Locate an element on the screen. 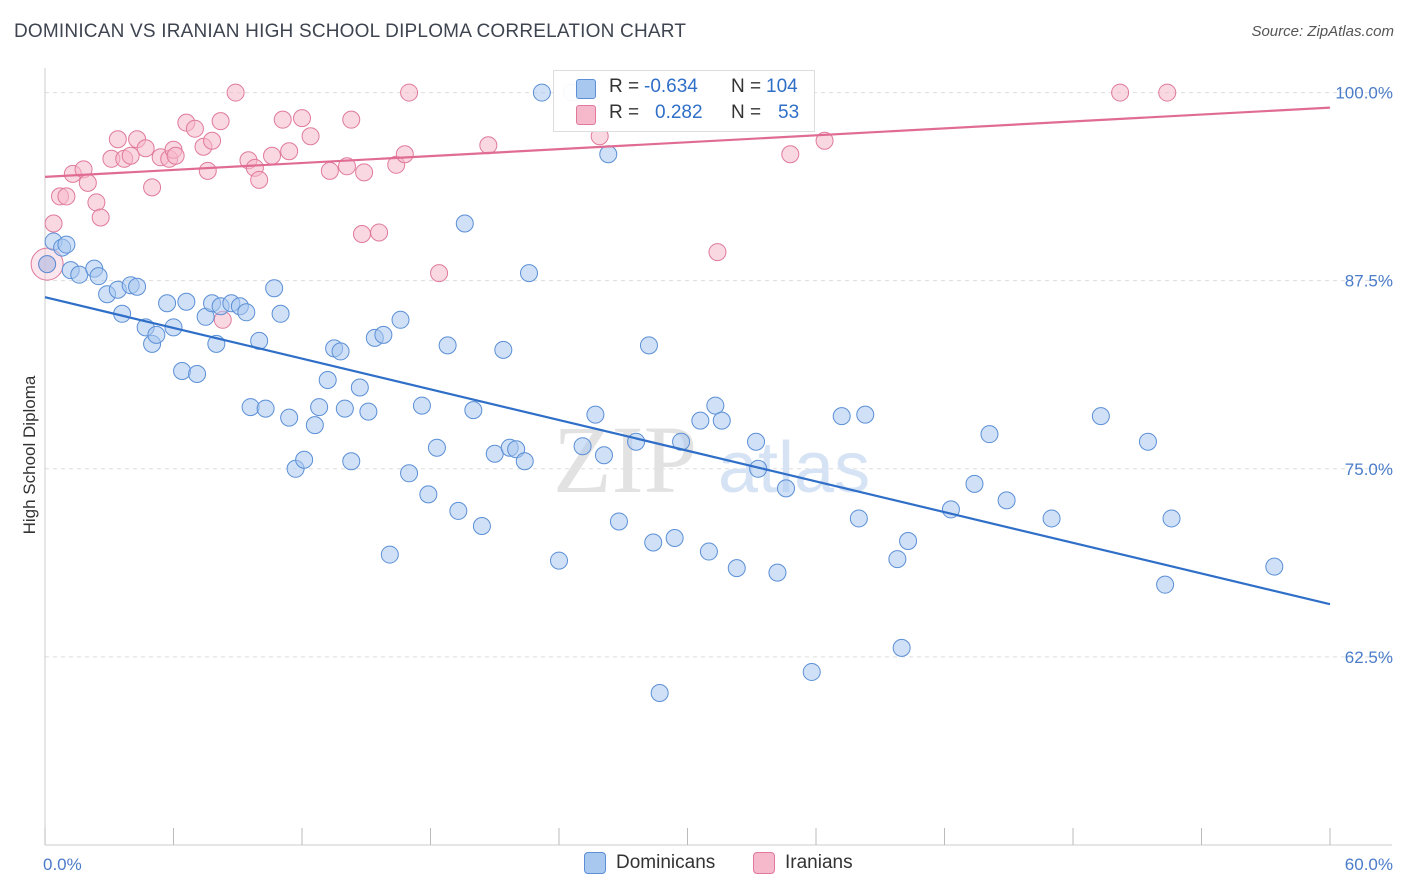 The width and height of the screenshot is (1406, 892). iranians-trend-line is located at coordinates (687, 142).